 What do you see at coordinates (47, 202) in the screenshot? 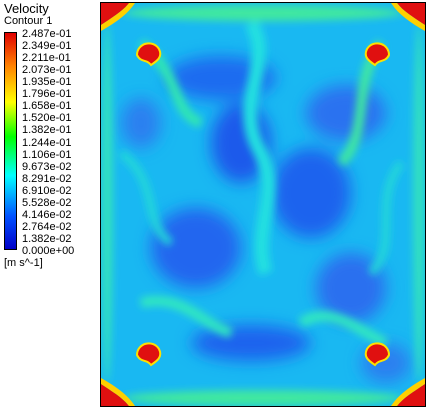
I see `tick-label: 5.528e-02` at bounding box center [47, 202].